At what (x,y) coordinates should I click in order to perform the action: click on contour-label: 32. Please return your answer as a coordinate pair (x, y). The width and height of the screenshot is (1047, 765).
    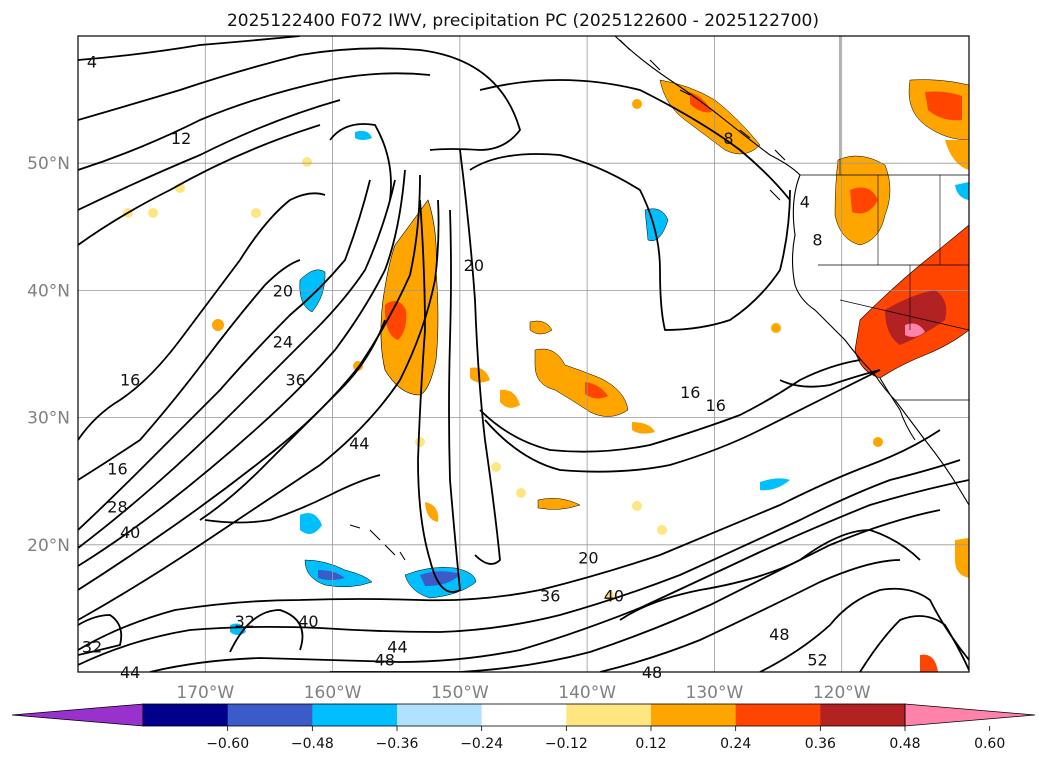
    Looking at the image, I should click on (92, 647).